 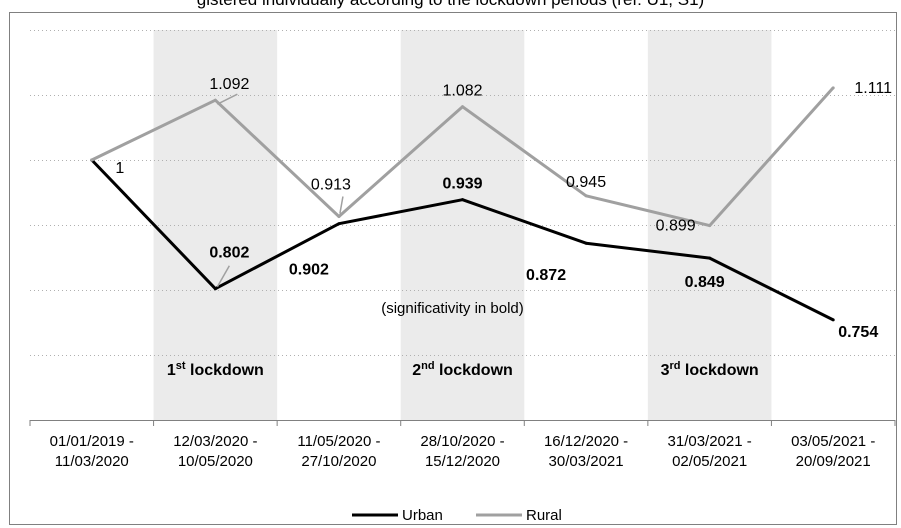 I want to click on x-tick-label-3: 28/10/2020 -15/12/2020, so click(x=462, y=451).